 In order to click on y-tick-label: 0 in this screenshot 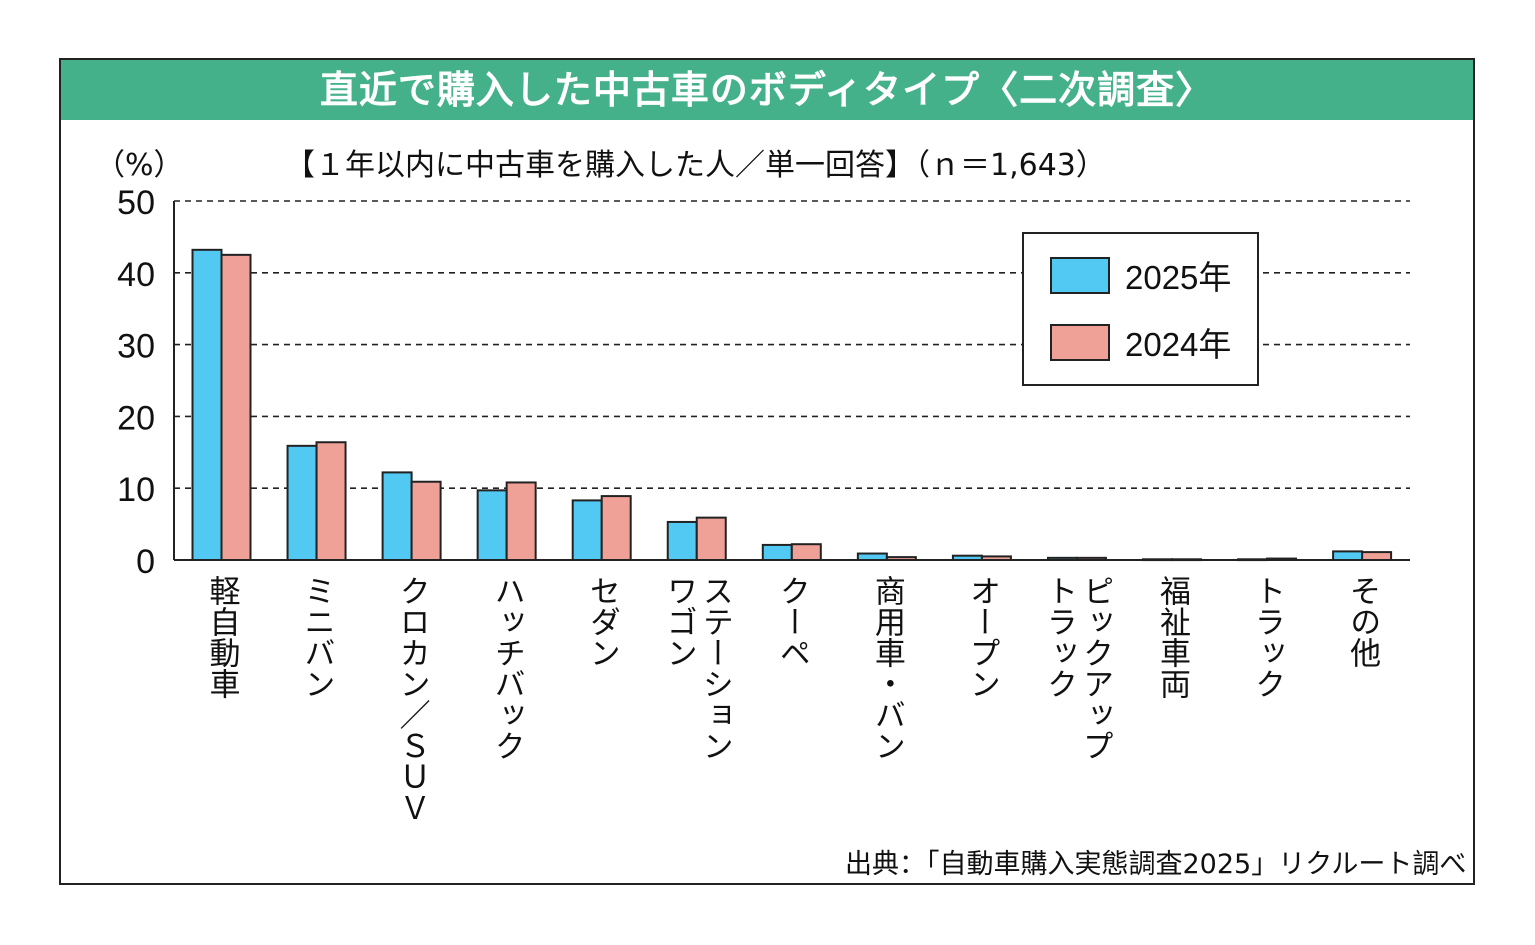, I will do `click(145, 562)`.